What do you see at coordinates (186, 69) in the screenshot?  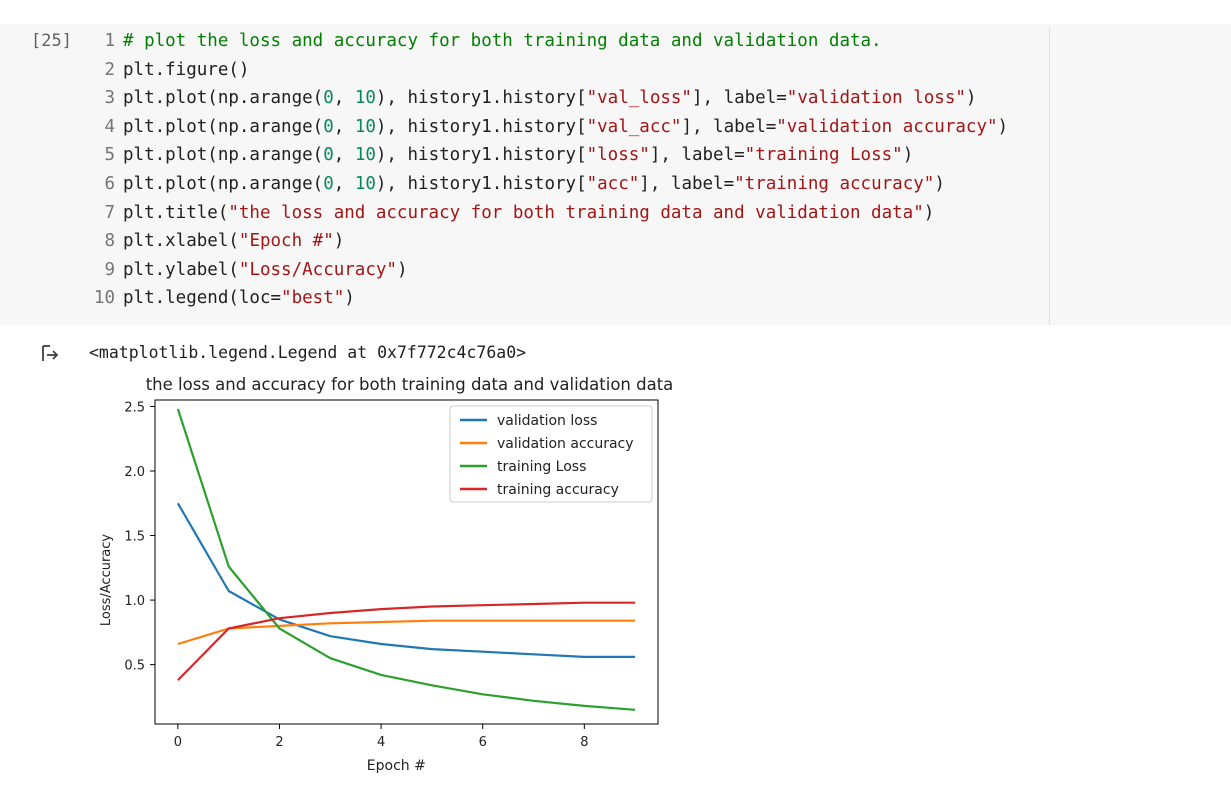 I see `code-token: plt.figure()` at bounding box center [186, 69].